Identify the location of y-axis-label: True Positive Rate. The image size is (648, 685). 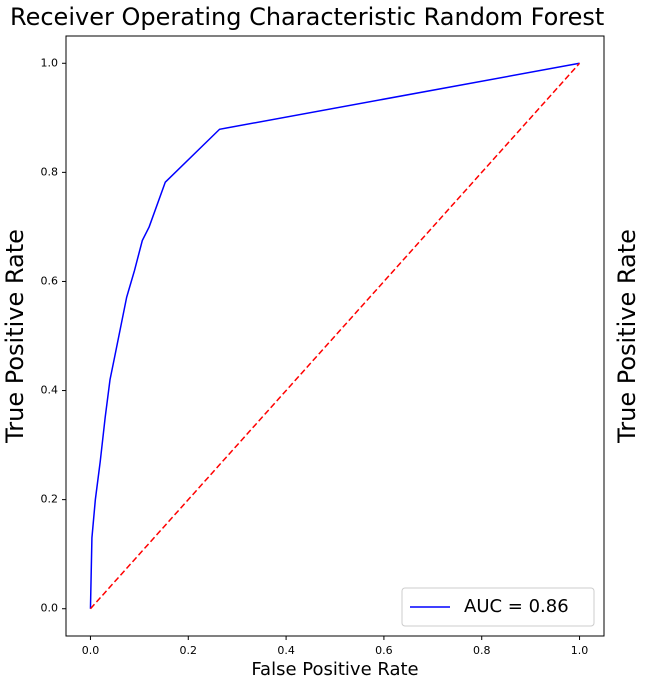
(15, 336).